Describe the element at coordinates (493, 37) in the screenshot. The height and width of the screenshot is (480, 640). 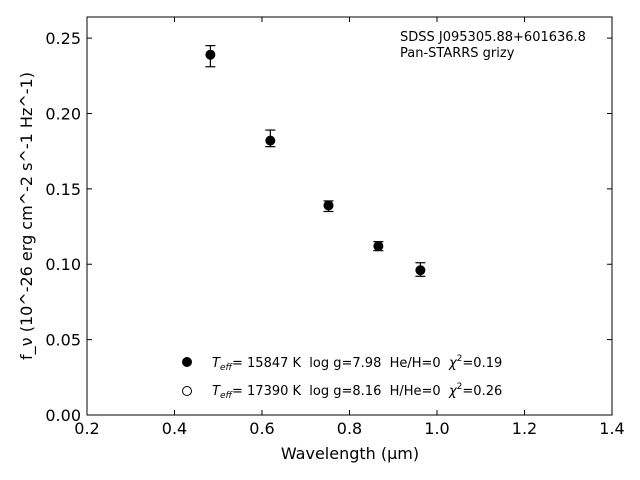
I see `annotation-object-name: SDSS J095305.88+601636.8` at that location.